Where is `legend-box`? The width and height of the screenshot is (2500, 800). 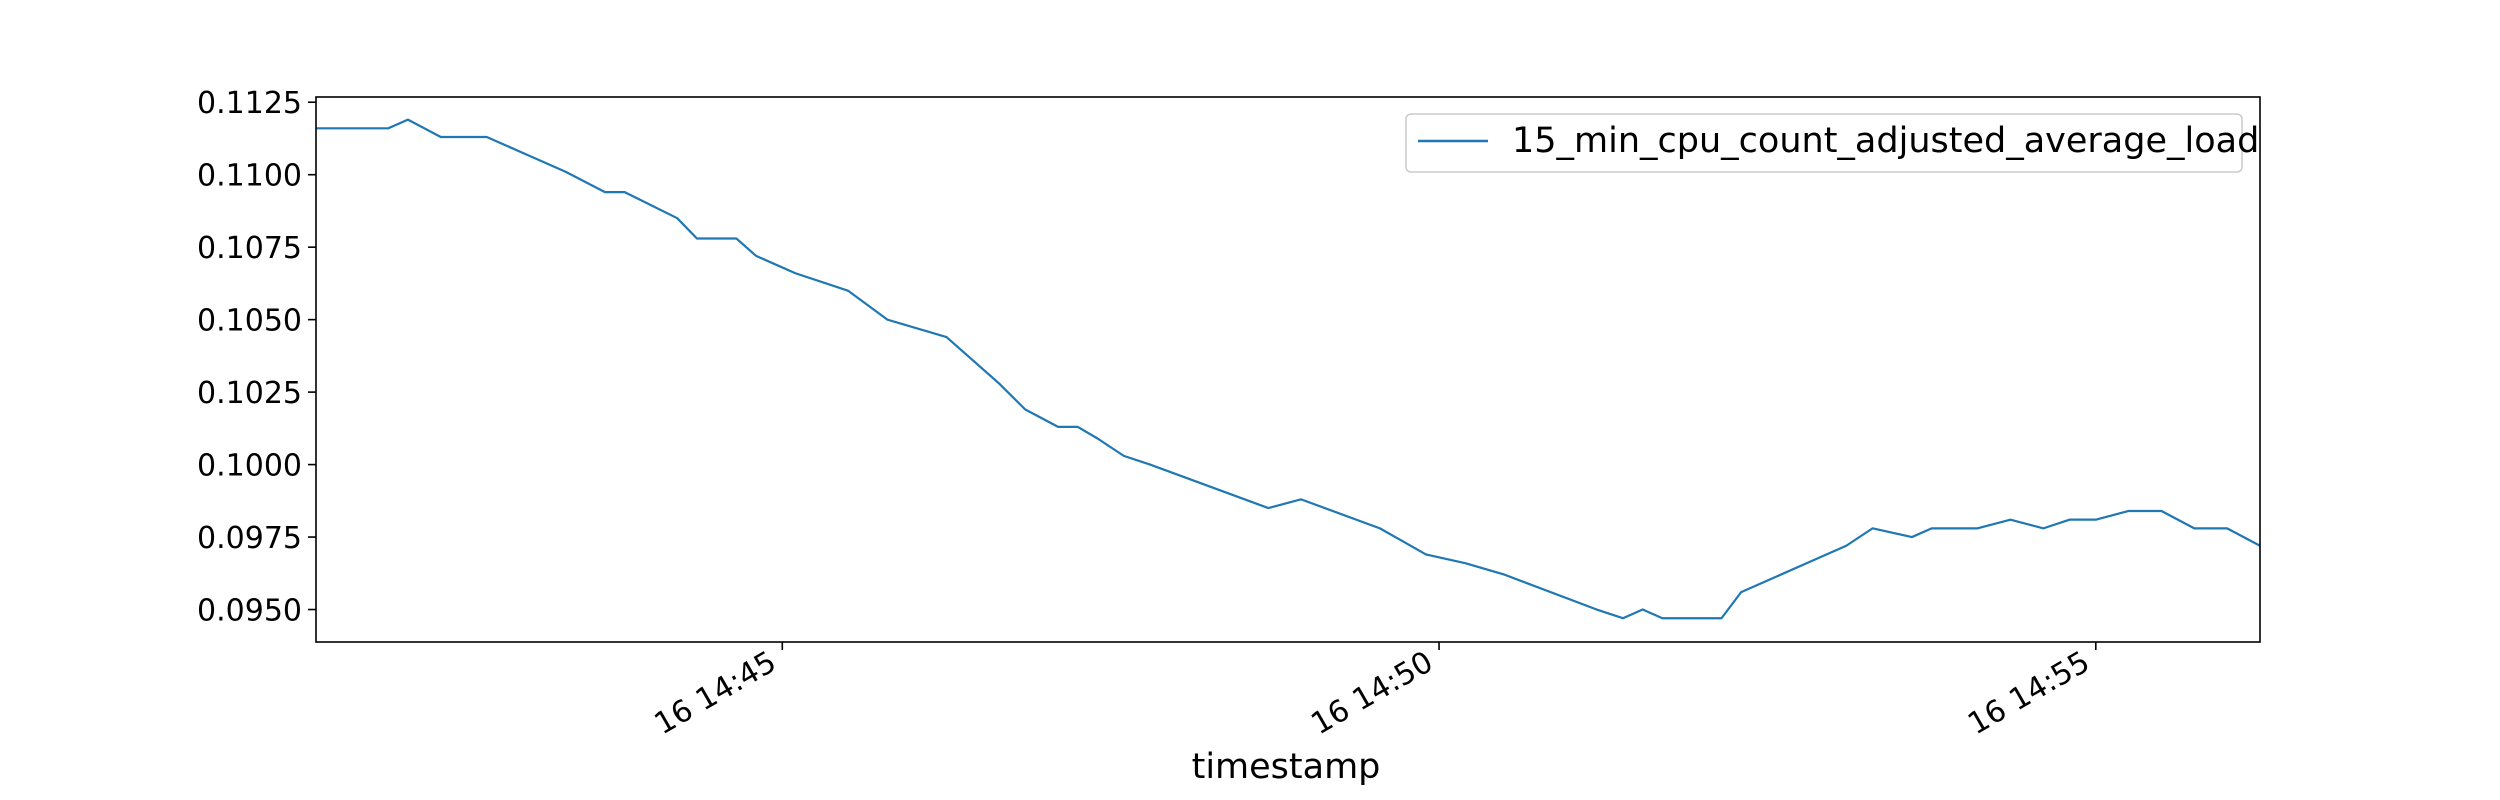
legend-box is located at coordinates (1824, 143).